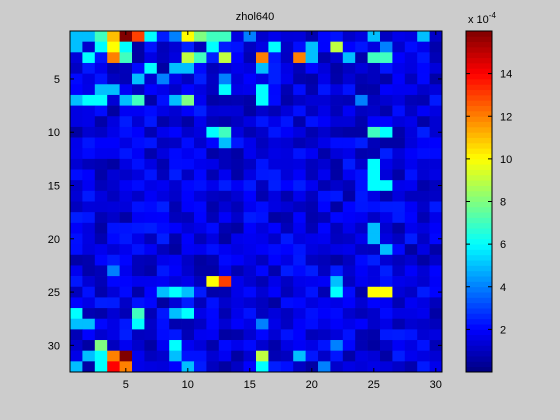  Describe the element at coordinates (503, 330) in the screenshot. I see `colorbar-tick-label: 2` at that location.